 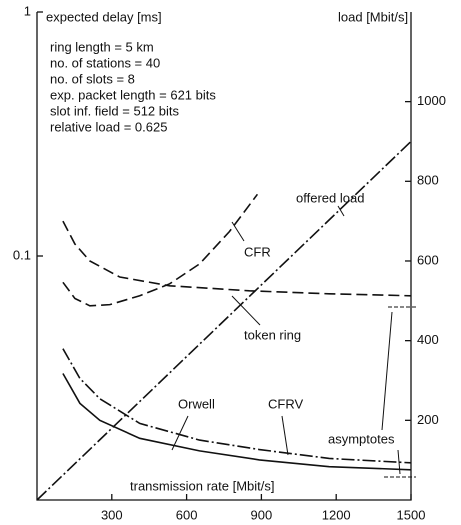 I want to click on y2-tick-label: 400, so click(x=428, y=339).